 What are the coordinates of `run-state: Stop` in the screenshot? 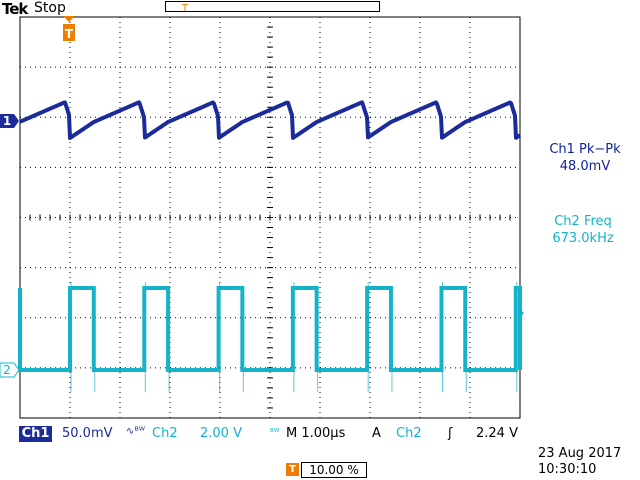 It's located at (50, 8).